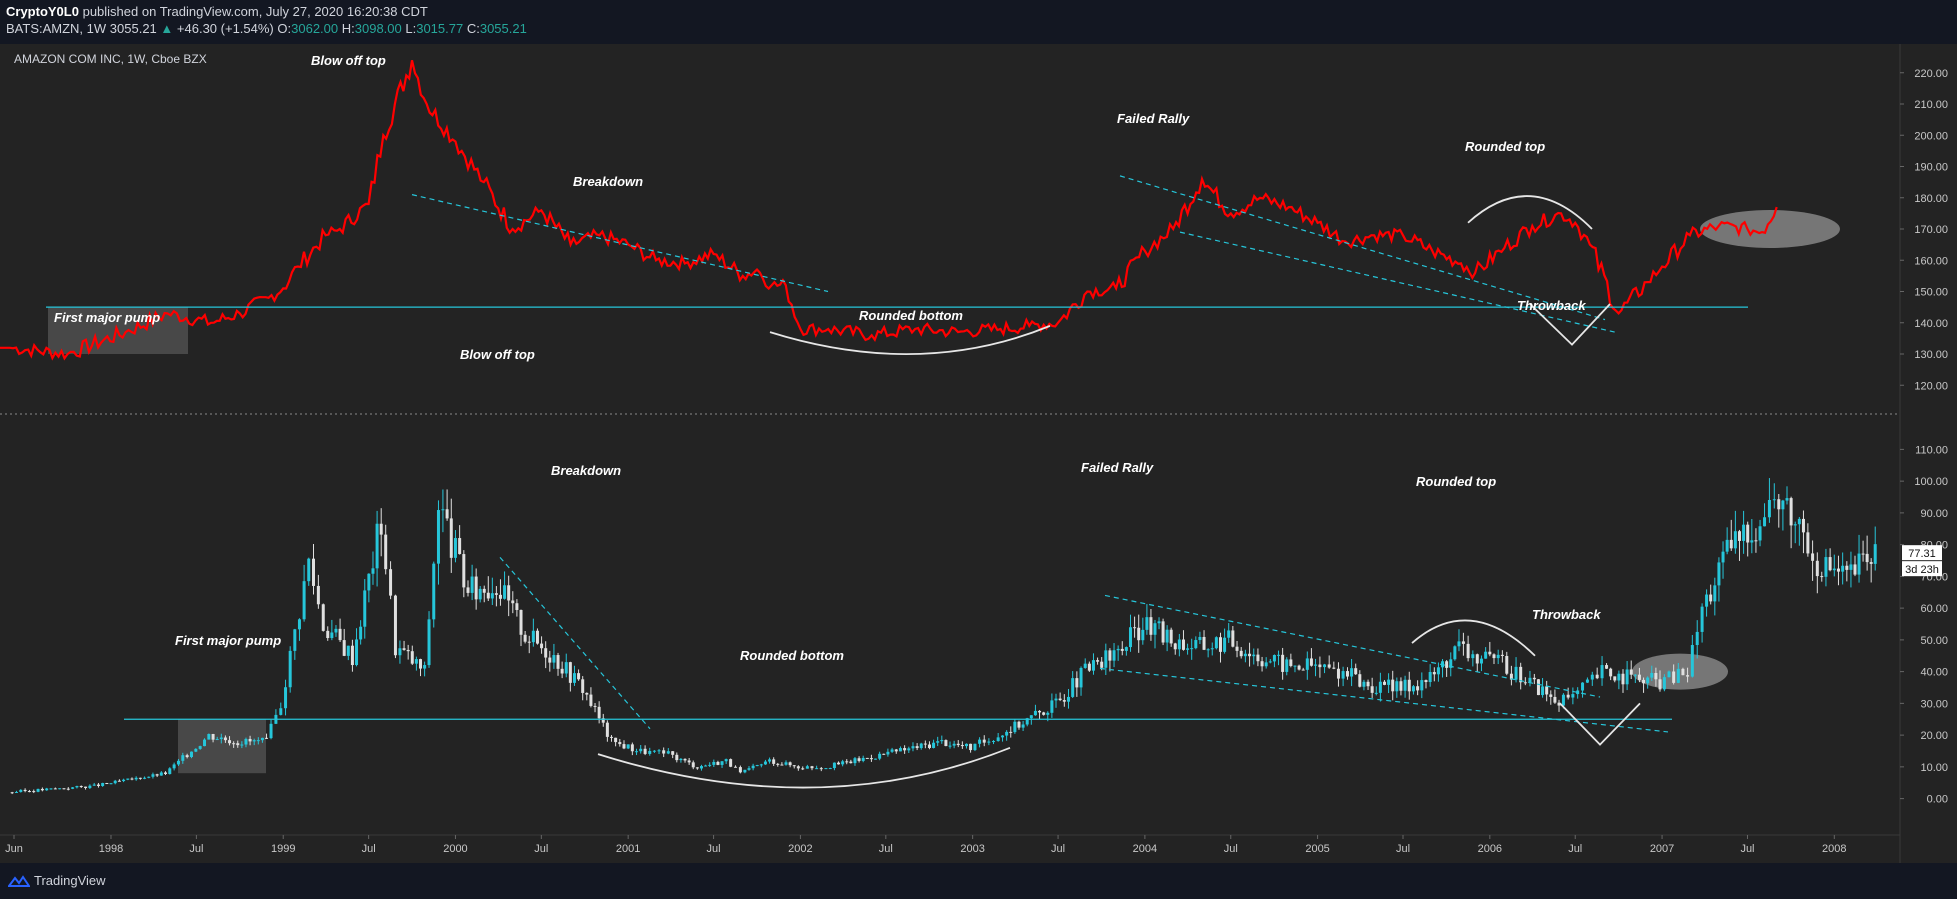  Describe the element at coordinates (1117, 467) in the screenshot. I see `annotation-failed-rally-bottom: Failed Rally` at that location.